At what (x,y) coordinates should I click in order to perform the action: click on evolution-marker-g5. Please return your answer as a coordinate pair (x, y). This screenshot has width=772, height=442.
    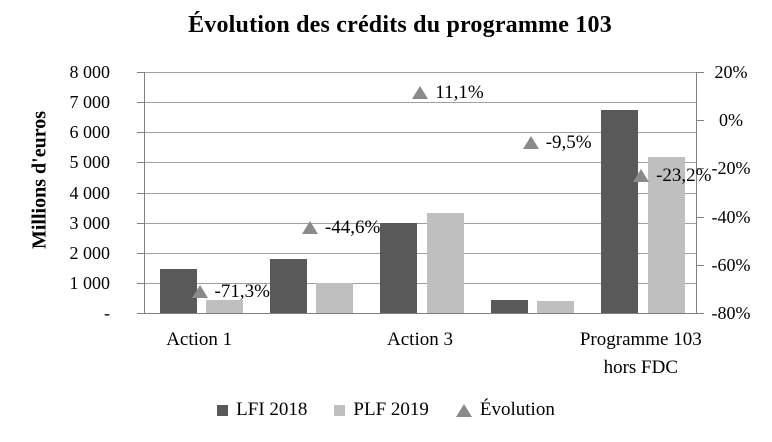
    Looking at the image, I should click on (641, 176).